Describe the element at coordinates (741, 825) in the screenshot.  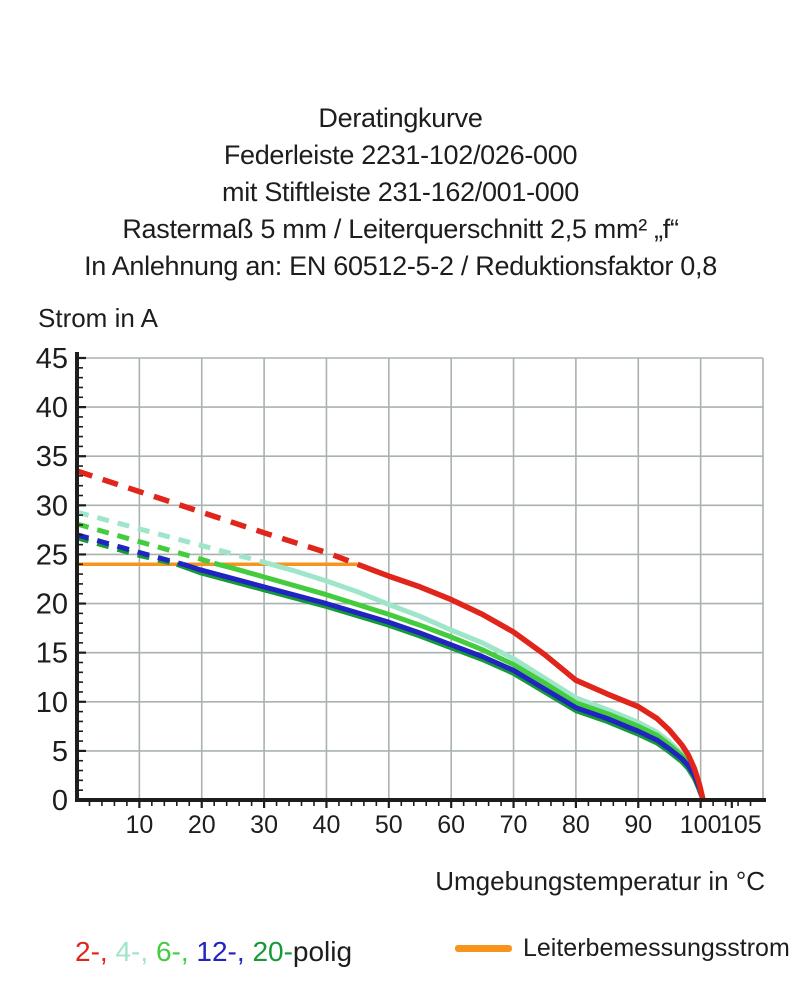
I see `svg-text: 105` at that location.